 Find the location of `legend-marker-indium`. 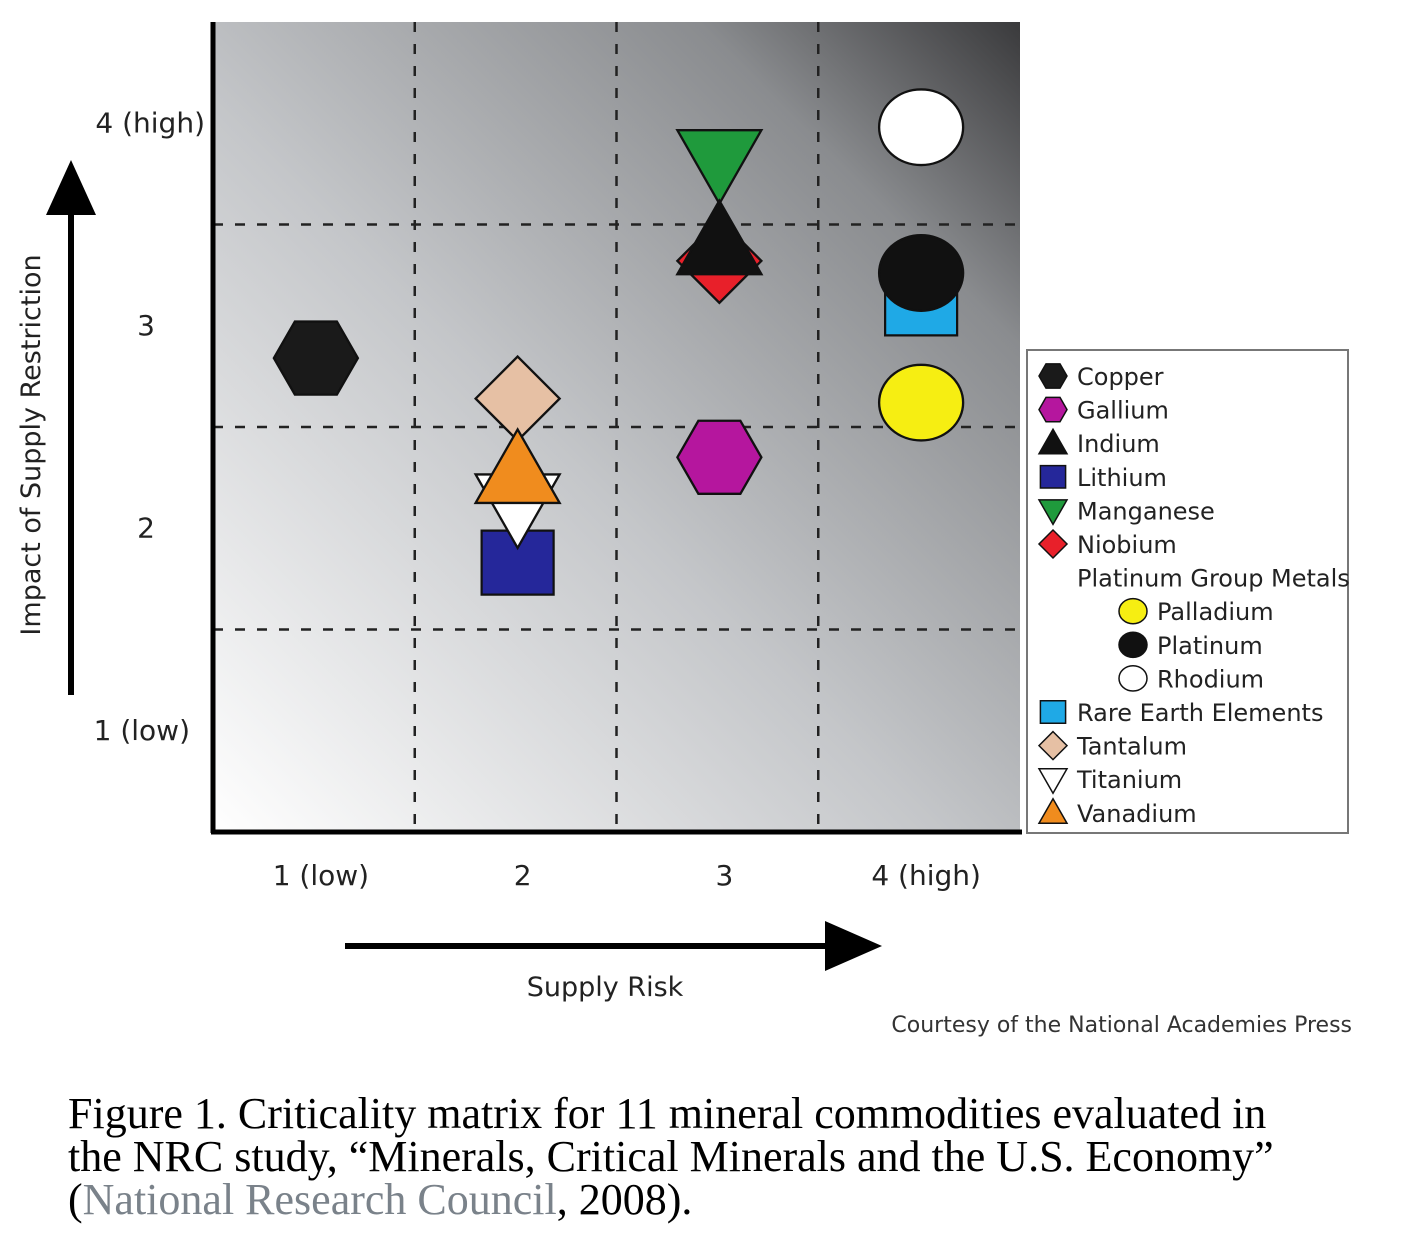

legend-marker-indium is located at coordinates (1053, 441).